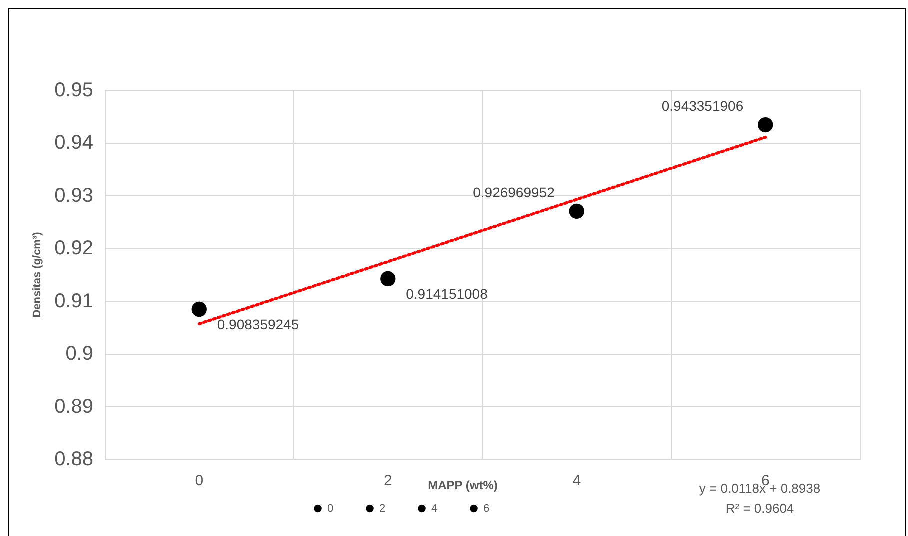 This screenshot has height=536, width=908. Describe the element at coordinates (258, 324) in the screenshot. I see `data-label: 0.908359245` at that location.